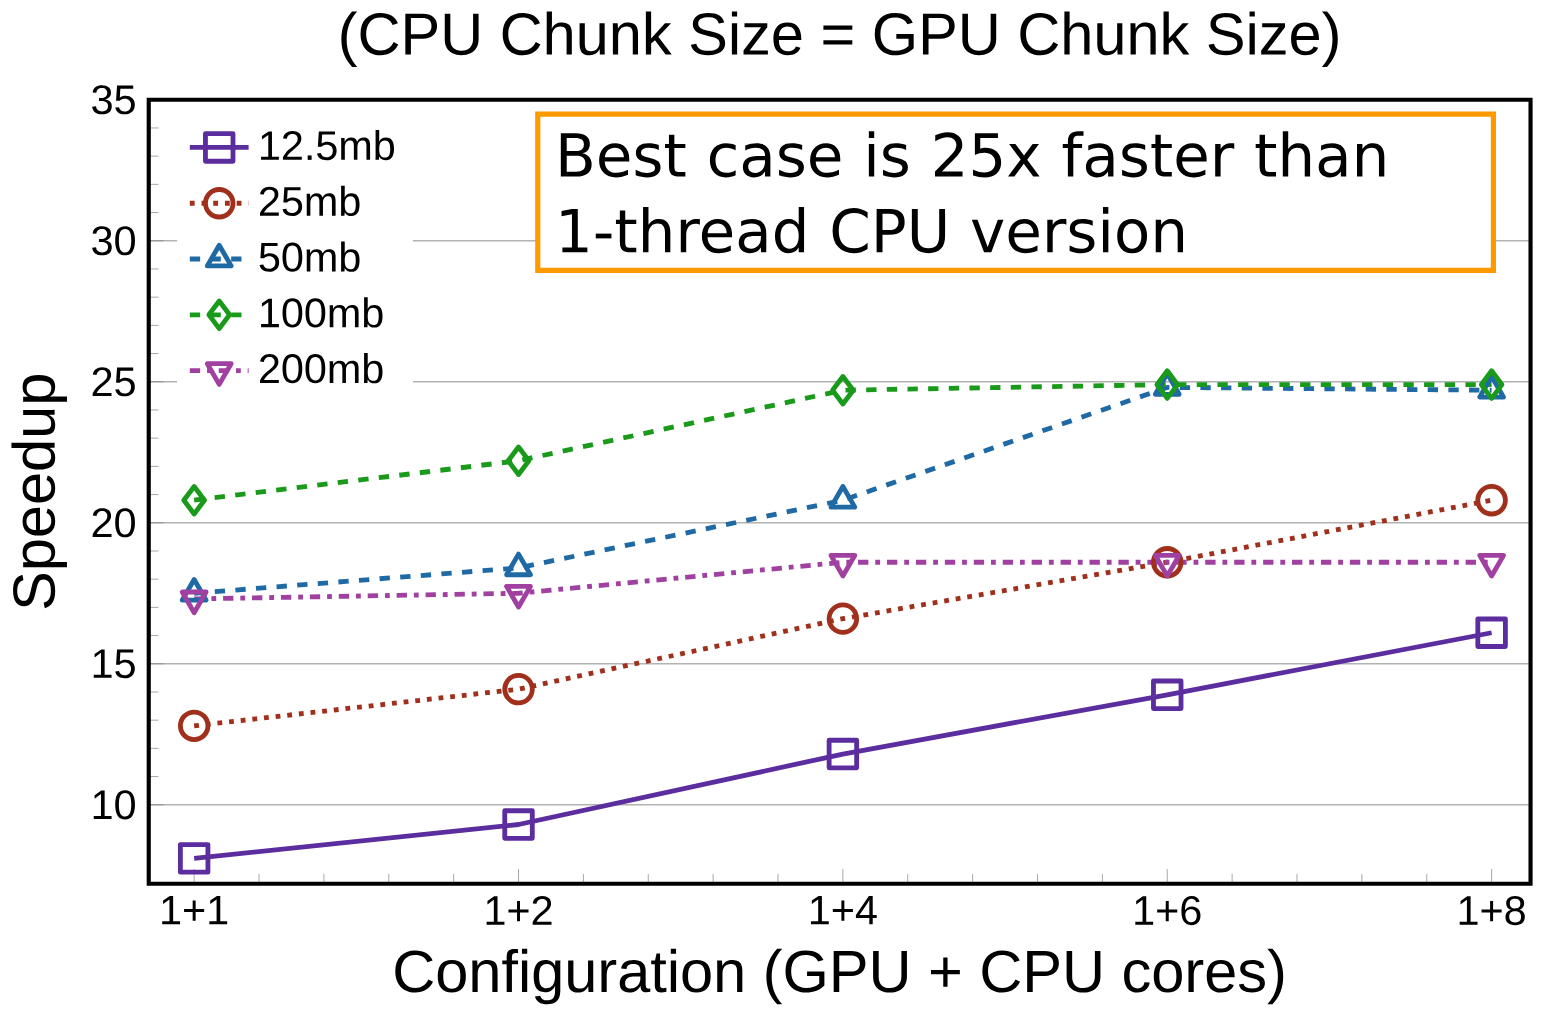 The width and height of the screenshot is (1556, 1016). What do you see at coordinates (113, 523) in the screenshot?
I see `y-tick-label: 20` at bounding box center [113, 523].